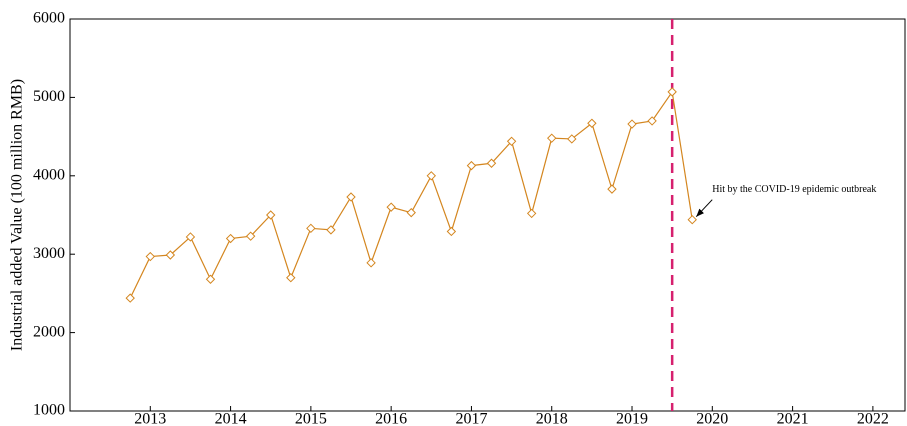  I want to click on x-tick-label: 2019, so click(632, 418).